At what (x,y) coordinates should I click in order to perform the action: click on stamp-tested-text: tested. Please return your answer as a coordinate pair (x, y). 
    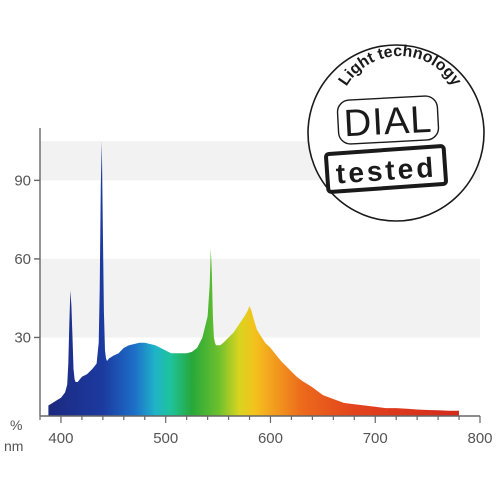
    Looking at the image, I should click on (386, 171).